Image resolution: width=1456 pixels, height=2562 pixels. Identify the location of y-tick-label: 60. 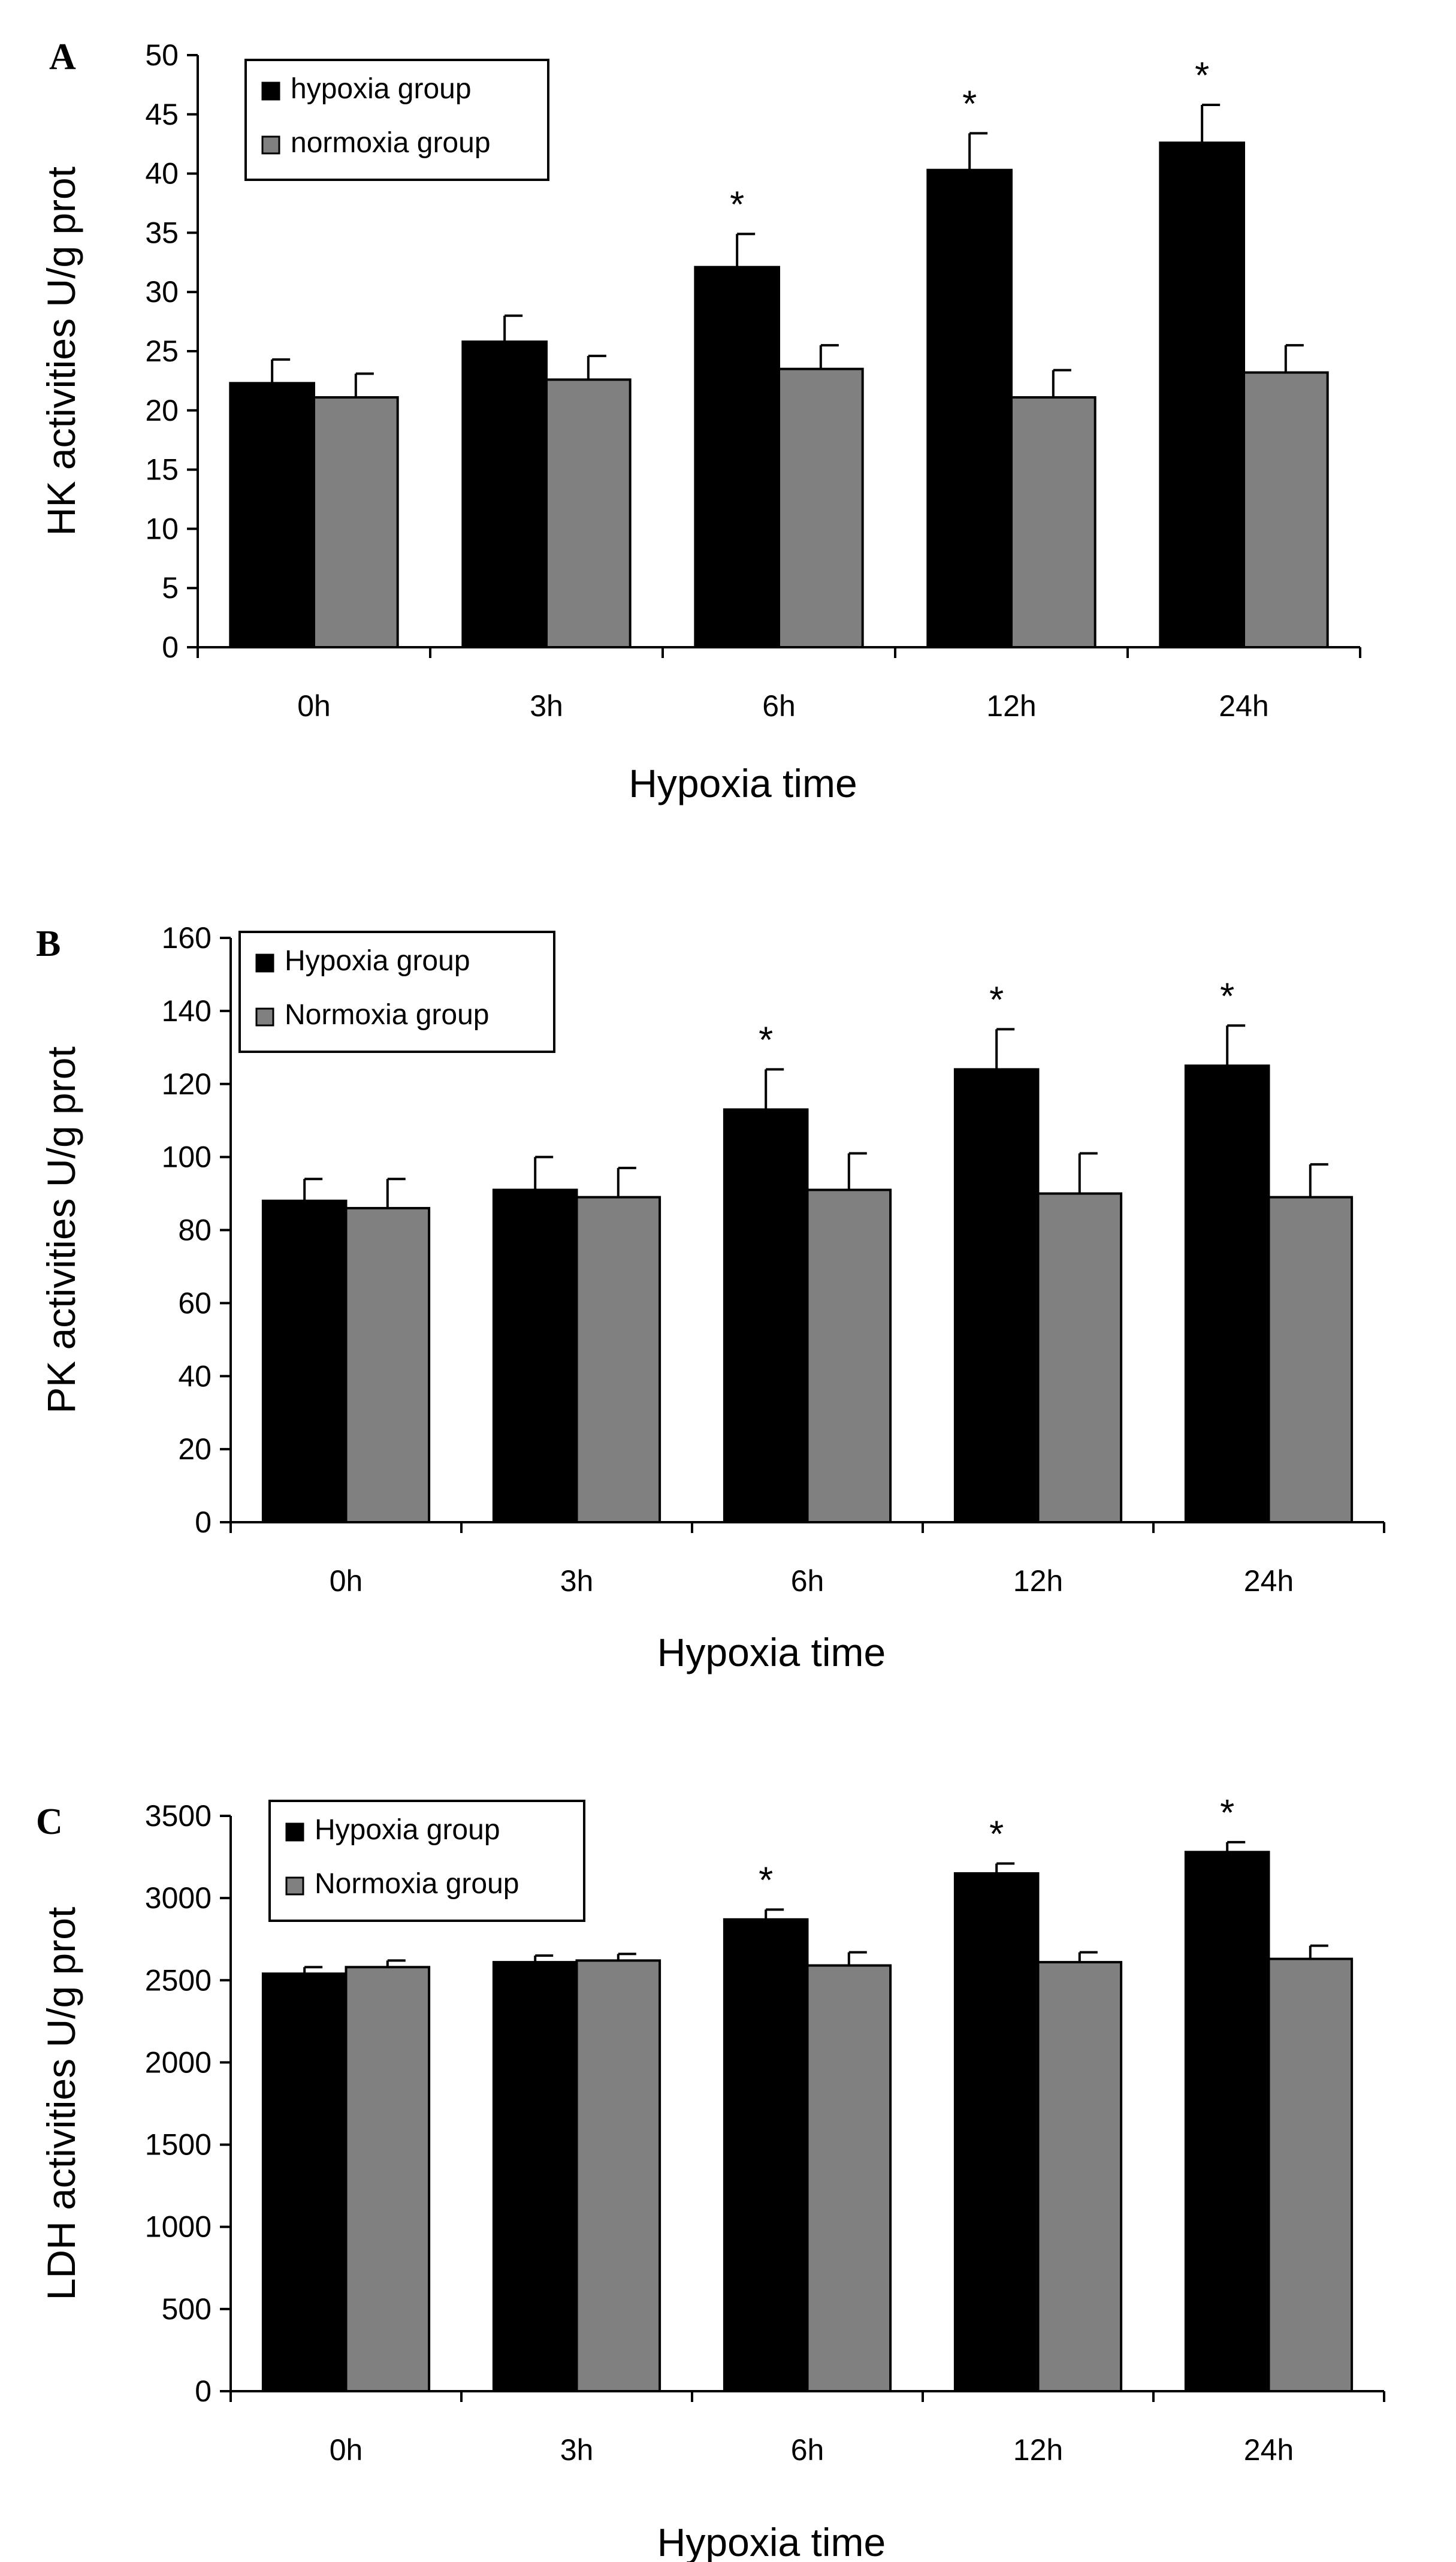
(195, 1303).